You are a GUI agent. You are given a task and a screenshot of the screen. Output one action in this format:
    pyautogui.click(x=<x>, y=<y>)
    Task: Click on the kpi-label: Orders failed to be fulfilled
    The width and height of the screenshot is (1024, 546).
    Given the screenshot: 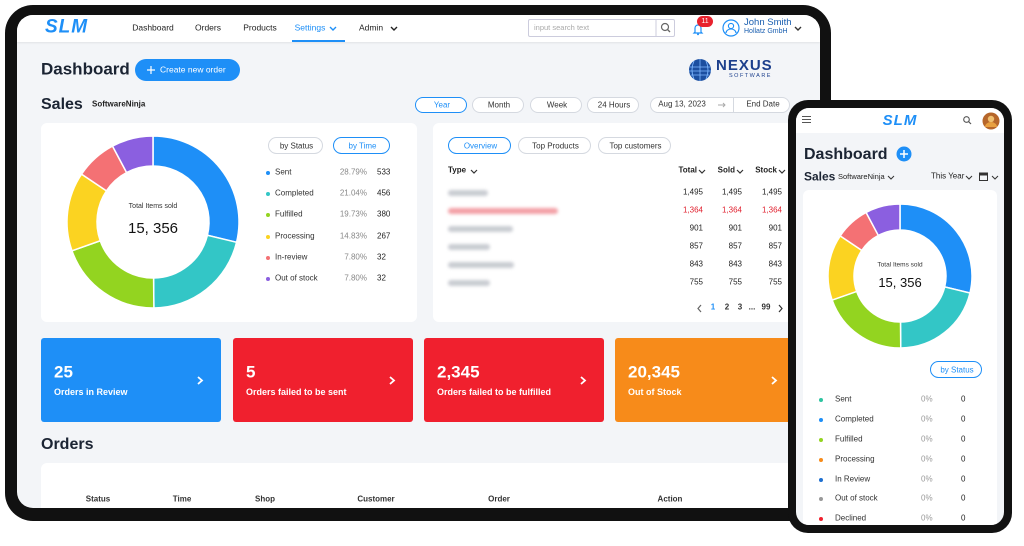 What is the action you would take?
    pyautogui.click(x=494, y=392)
    